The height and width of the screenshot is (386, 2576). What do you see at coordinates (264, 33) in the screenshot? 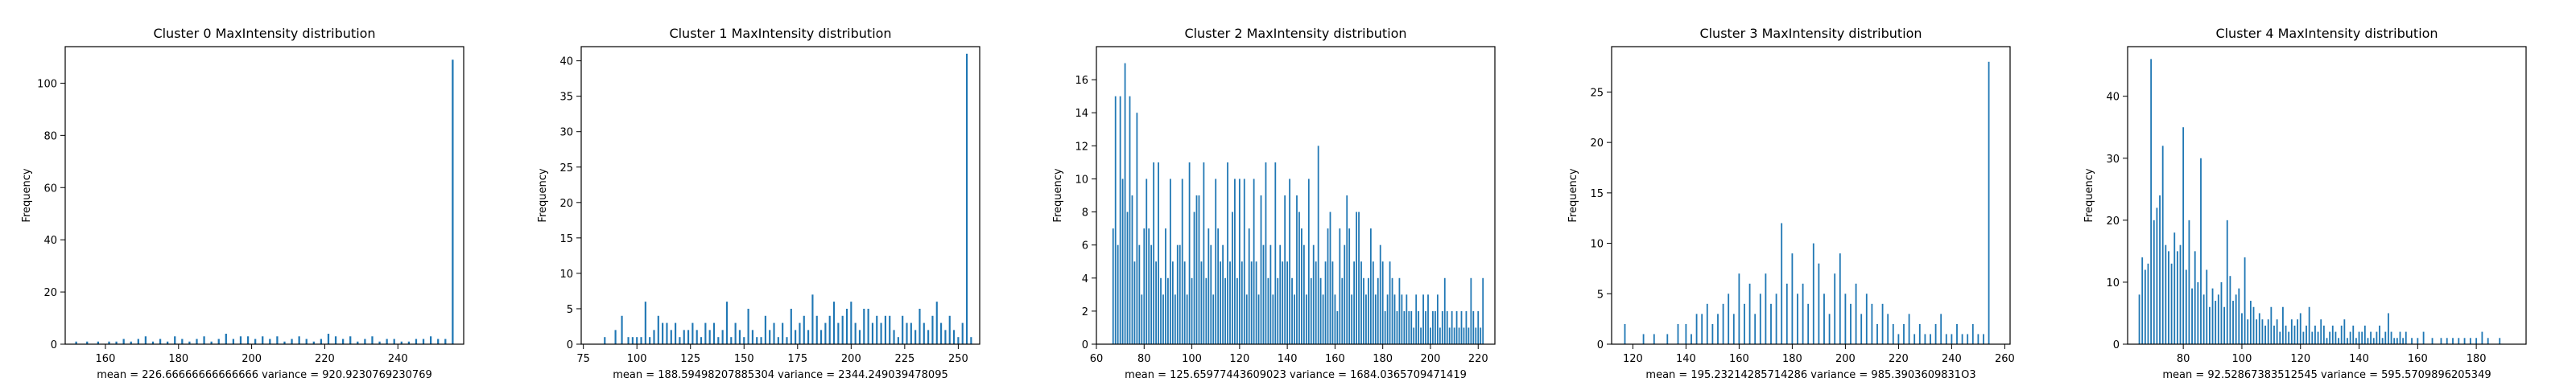
I see `chart-title: Cluster 0 MaxIntensity distribution` at bounding box center [264, 33].